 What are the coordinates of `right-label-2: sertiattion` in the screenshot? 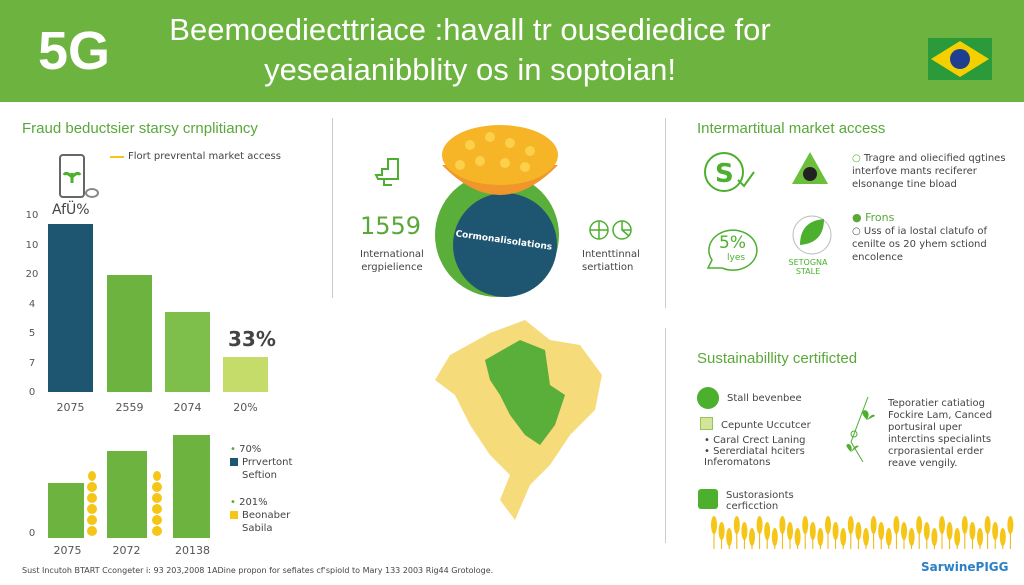 It's located at (608, 267).